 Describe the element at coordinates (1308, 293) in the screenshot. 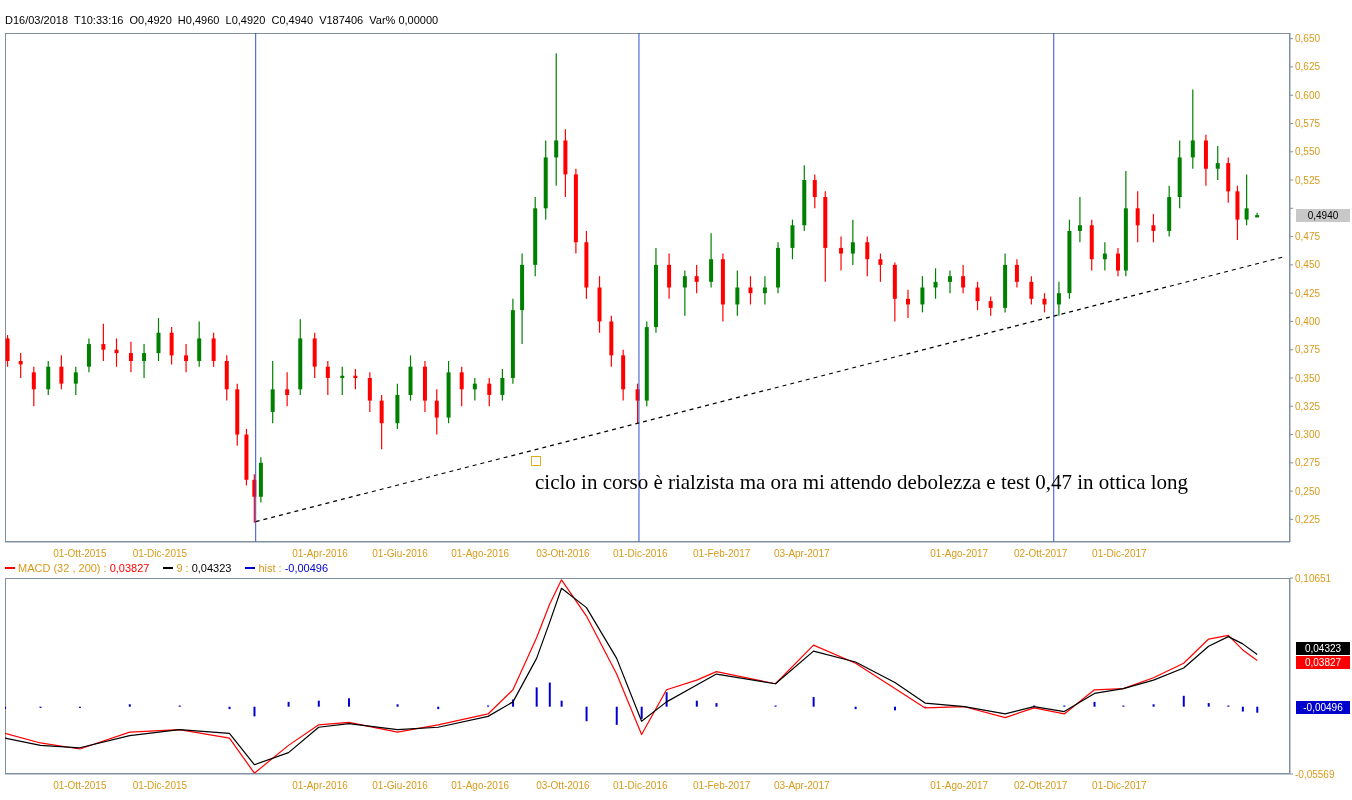

I see `y-tick-label: 0,425` at that location.